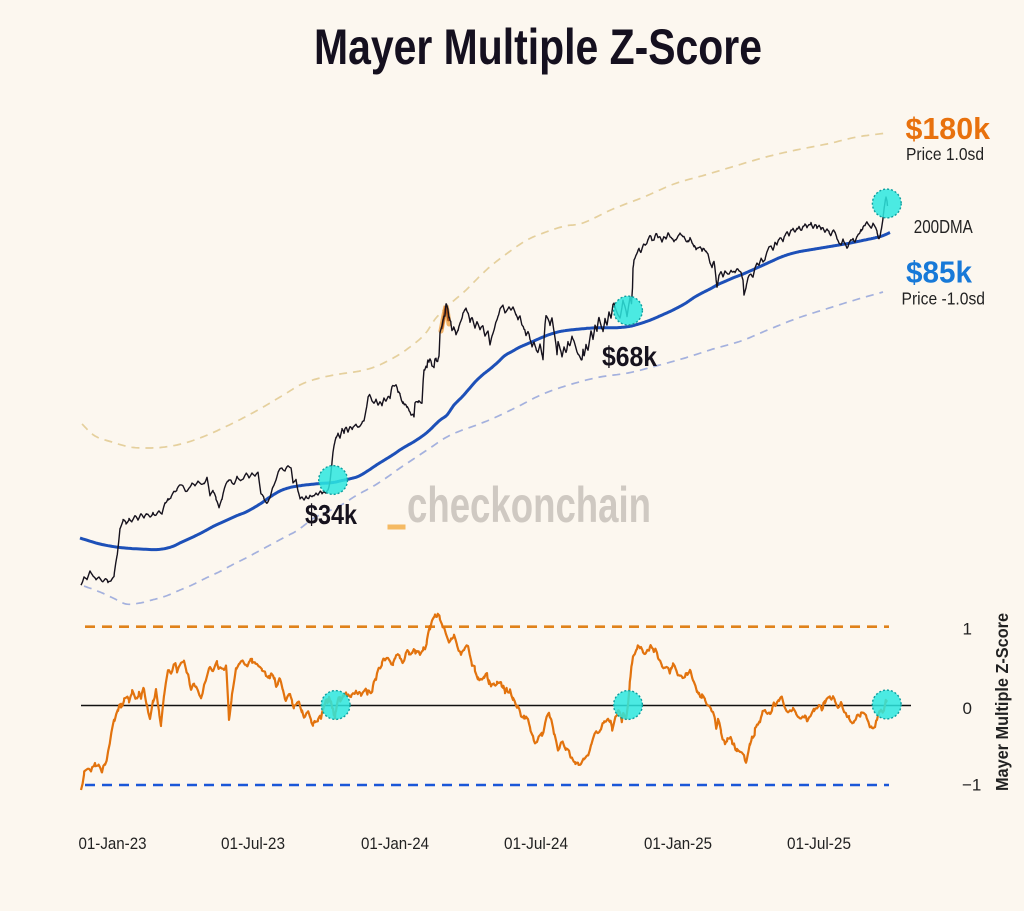 This screenshot has width=1024, height=911. What do you see at coordinates (395, 844) in the screenshot?
I see `svg-text: 01-Jan-24` at bounding box center [395, 844].